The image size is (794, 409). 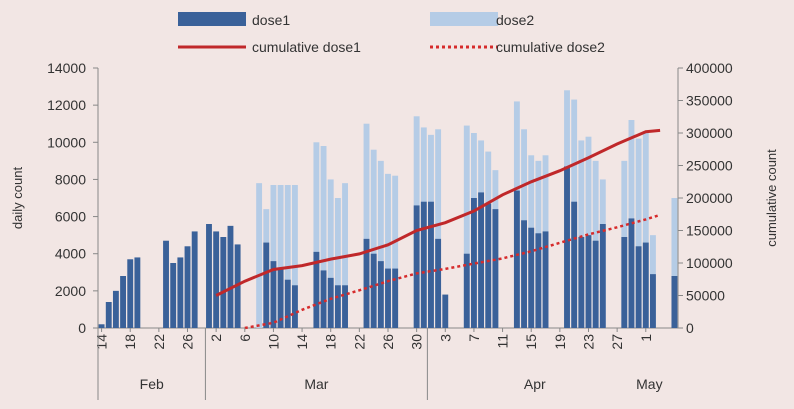 What do you see at coordinates (359, 342) in the screenshot?
I see `x-tick-label: 22` at bounding box center [359, 342].